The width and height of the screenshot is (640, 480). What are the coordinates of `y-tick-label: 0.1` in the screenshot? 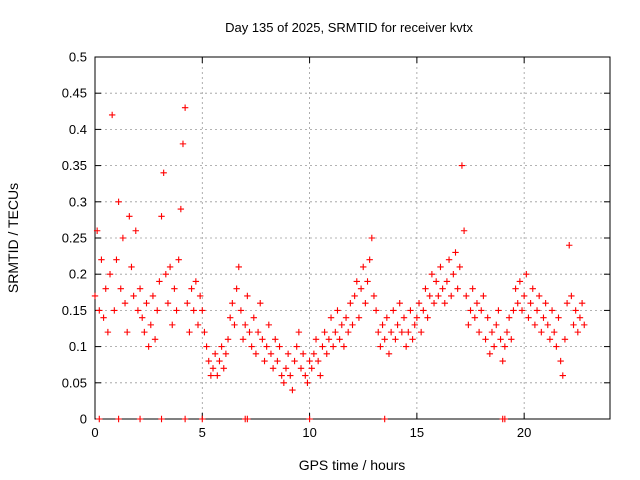 It's located at (78, 346).